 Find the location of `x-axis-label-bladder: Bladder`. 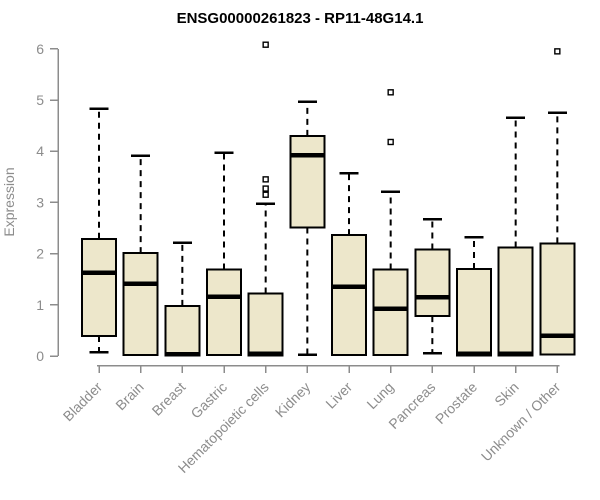

x-axis-label-bladder: Bladder is located at coordinates (83, 402).